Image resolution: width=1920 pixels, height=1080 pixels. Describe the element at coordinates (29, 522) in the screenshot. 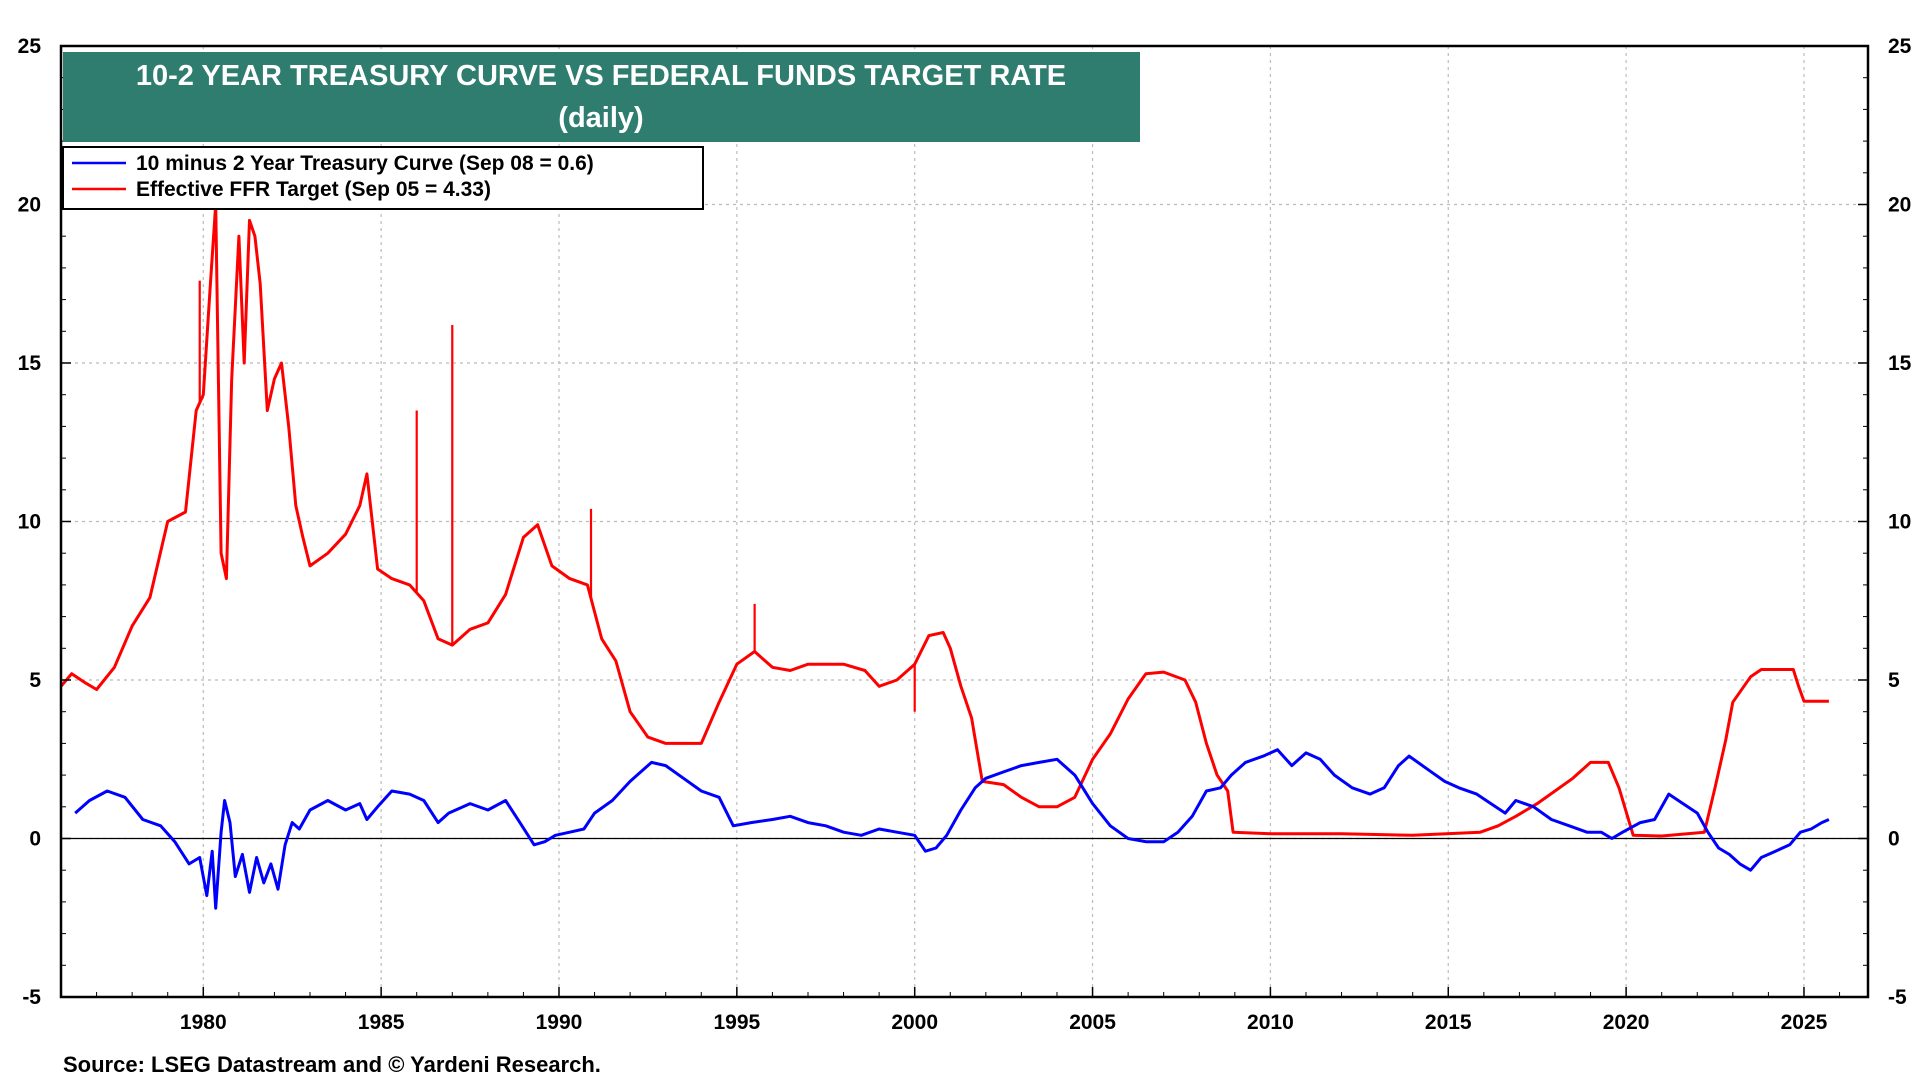

I see `y-tick-label-left-10: 10` at that location.